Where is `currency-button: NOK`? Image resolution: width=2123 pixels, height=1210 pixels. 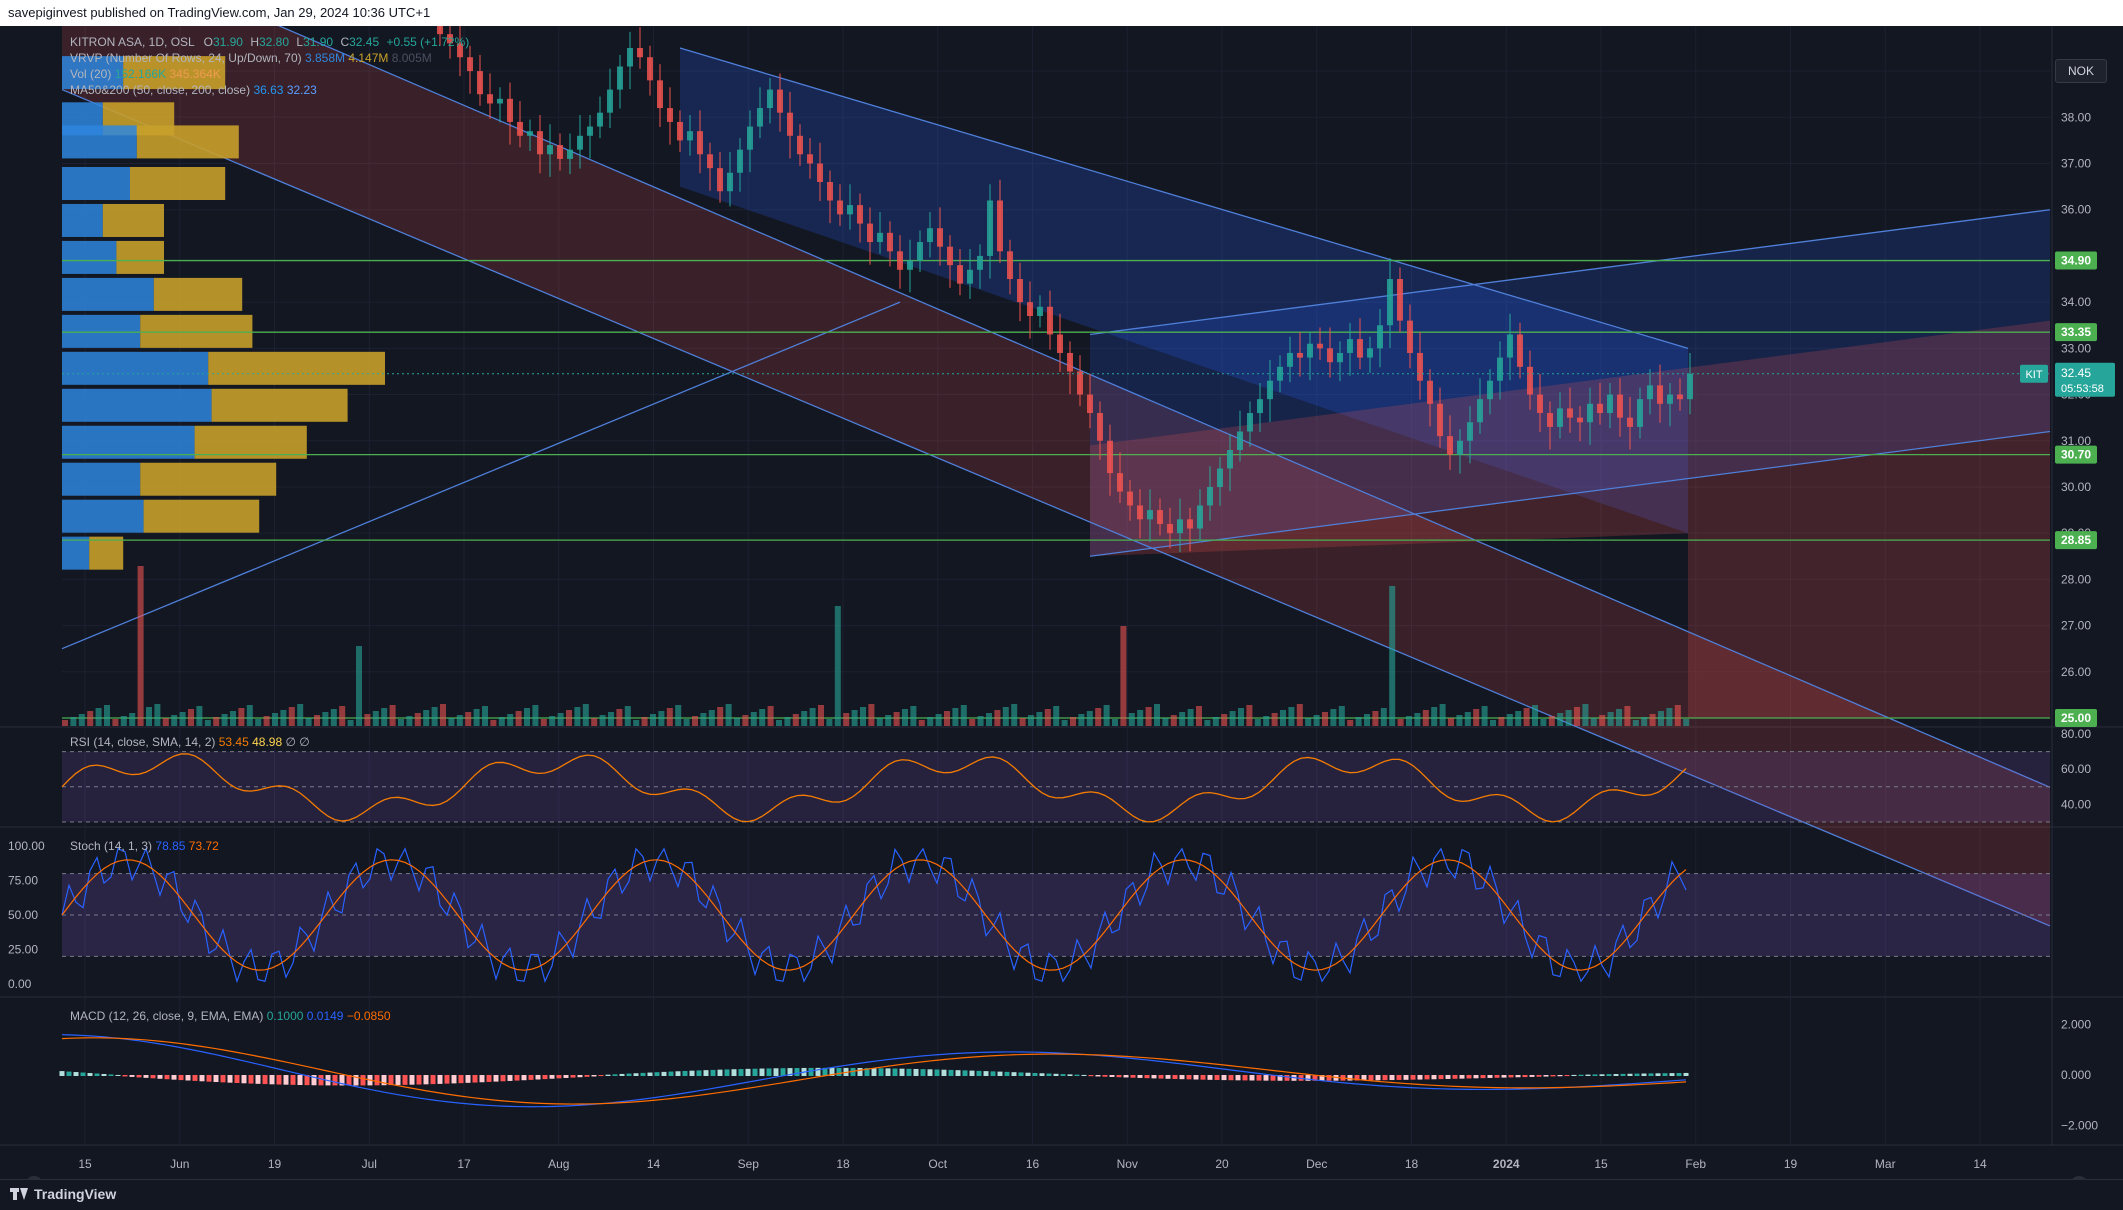
currency-button: NOK is located at coordinates (2081, 71).